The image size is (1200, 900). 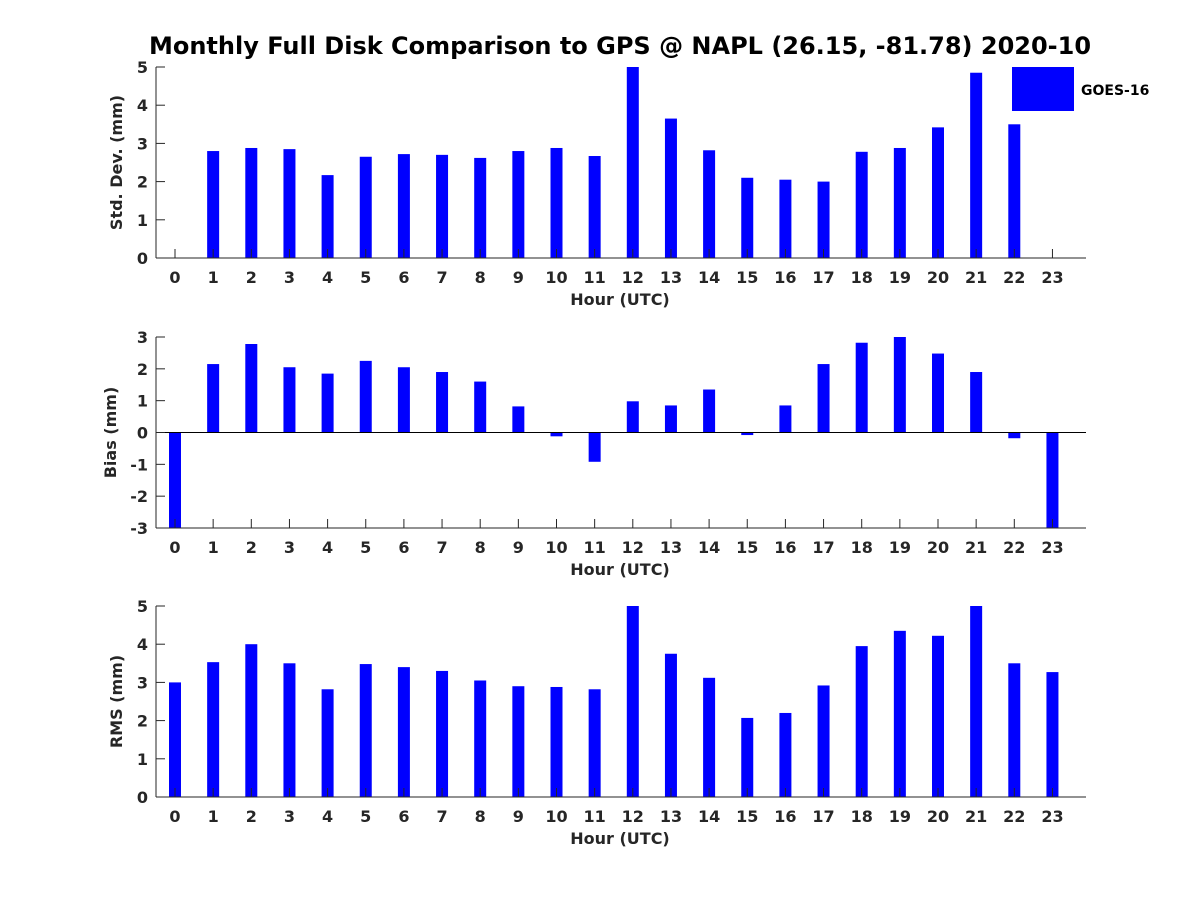 I want to click on x-tick-label: 20, so click(x=938, y=816).